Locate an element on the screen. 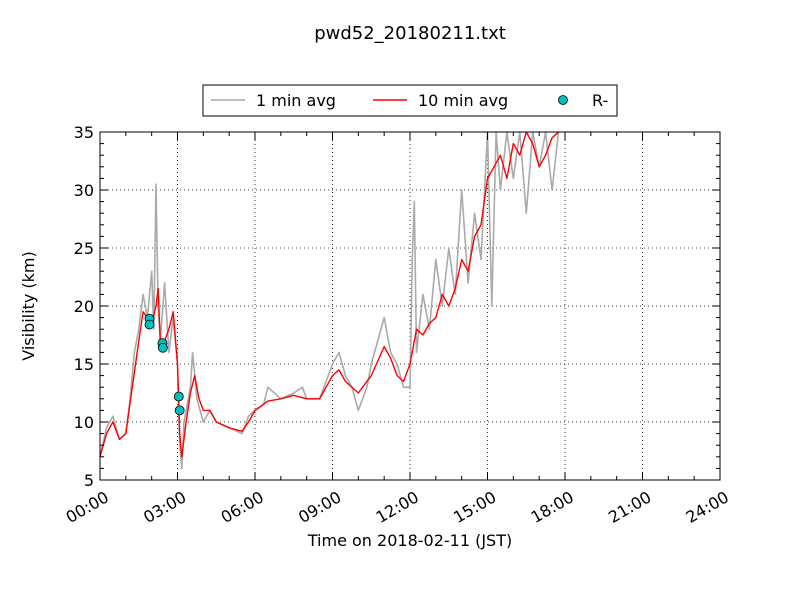 Image resolution: width=800 pixels, height=600 pixels. legend-label-r: R- is located at coordinates (600, 100).